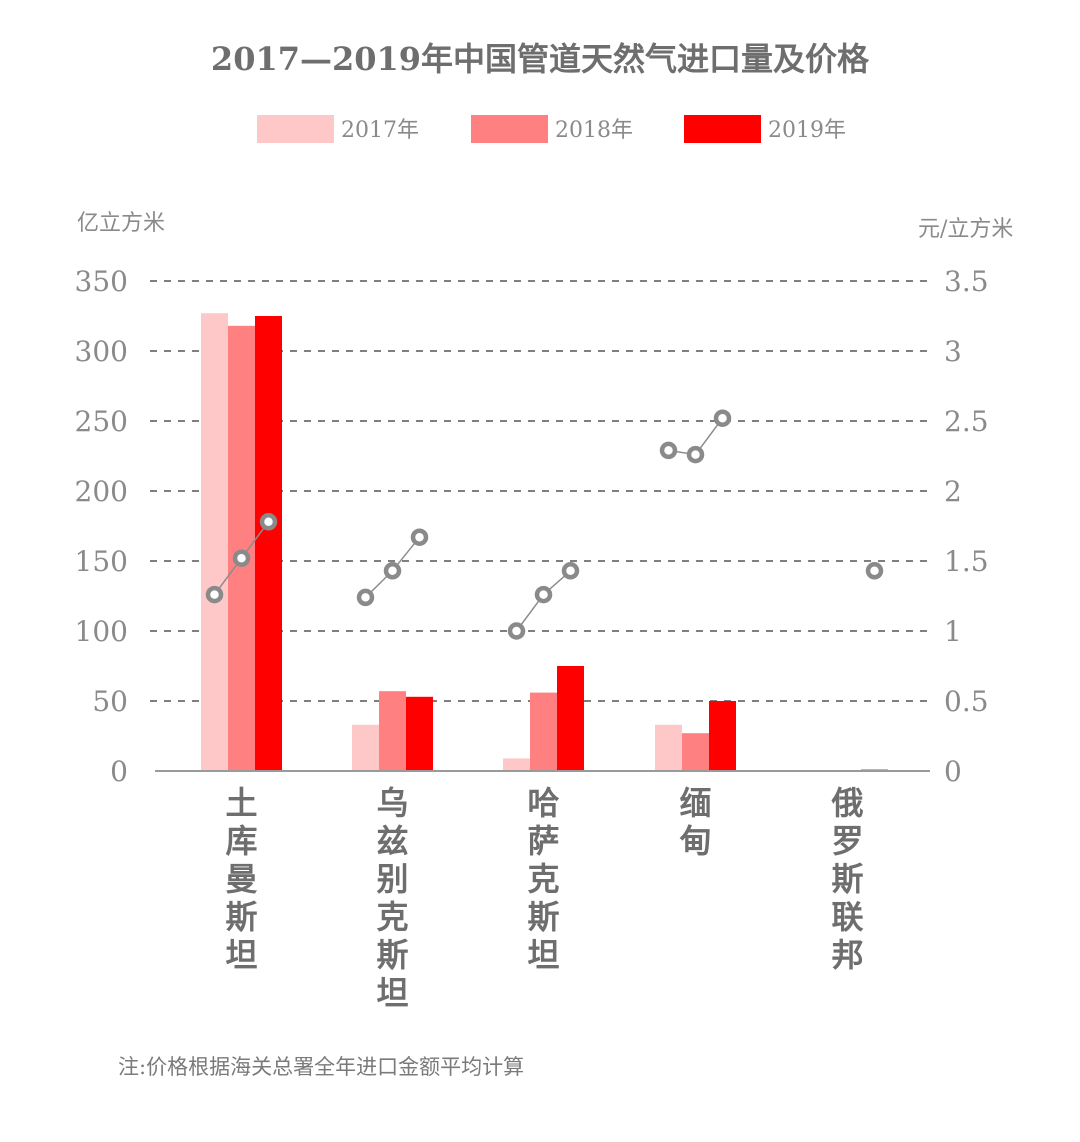  What do you see at coordinates (392, 731) in the screenshot?
I see `bar-2-2018年` at bounding box center [392, 731].